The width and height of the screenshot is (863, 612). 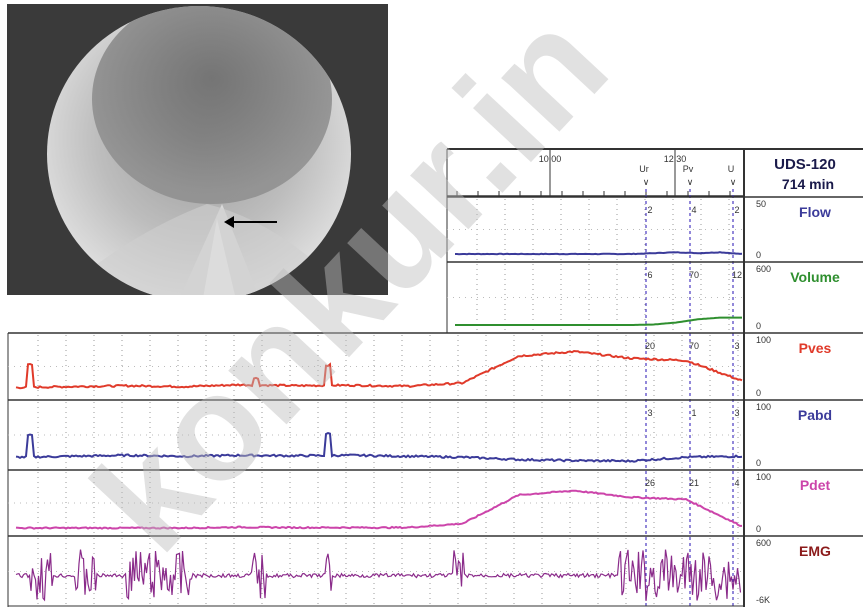 What do you see at coordinates (644, 169) in the screenshot?
I see `event-marker-label: Ur` at bounding box center [644, 169].